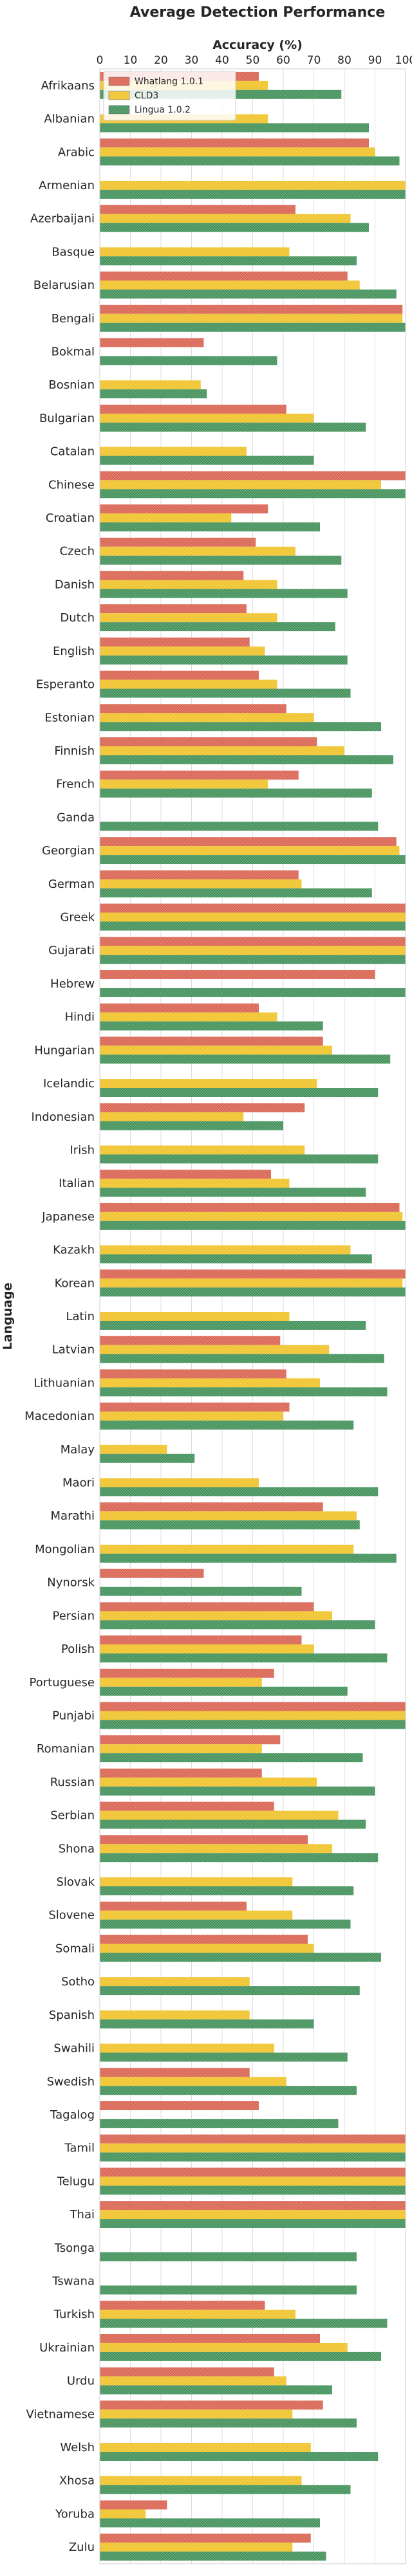 The width and height of the screenshot is (412, 2576). What do you see at coordinates (77, 918) in the screenshot?
I see `category-label: Greek` at bounding box center [77, 918].